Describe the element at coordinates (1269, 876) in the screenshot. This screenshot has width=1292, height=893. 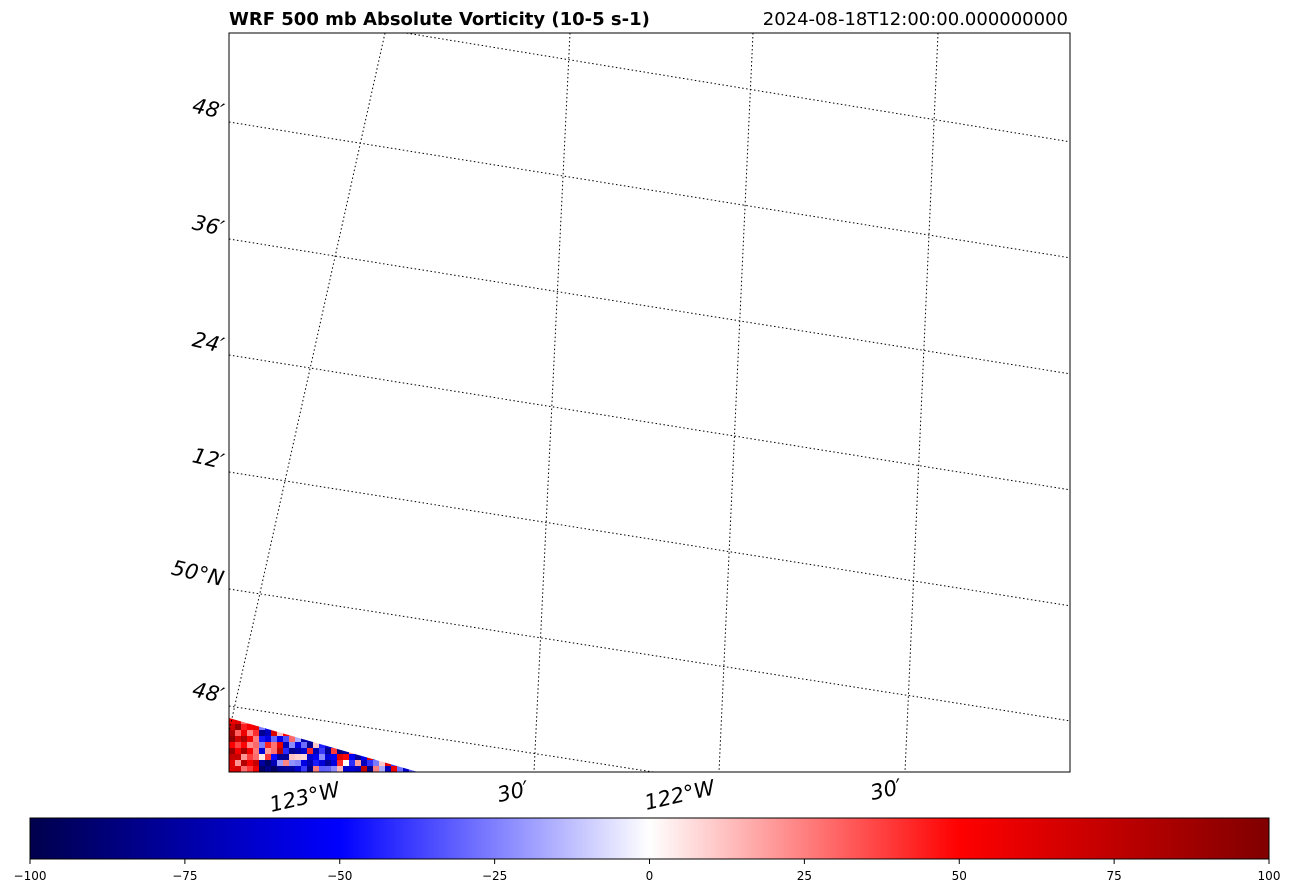
I see `colorbar-tick-label: 100` at that location.